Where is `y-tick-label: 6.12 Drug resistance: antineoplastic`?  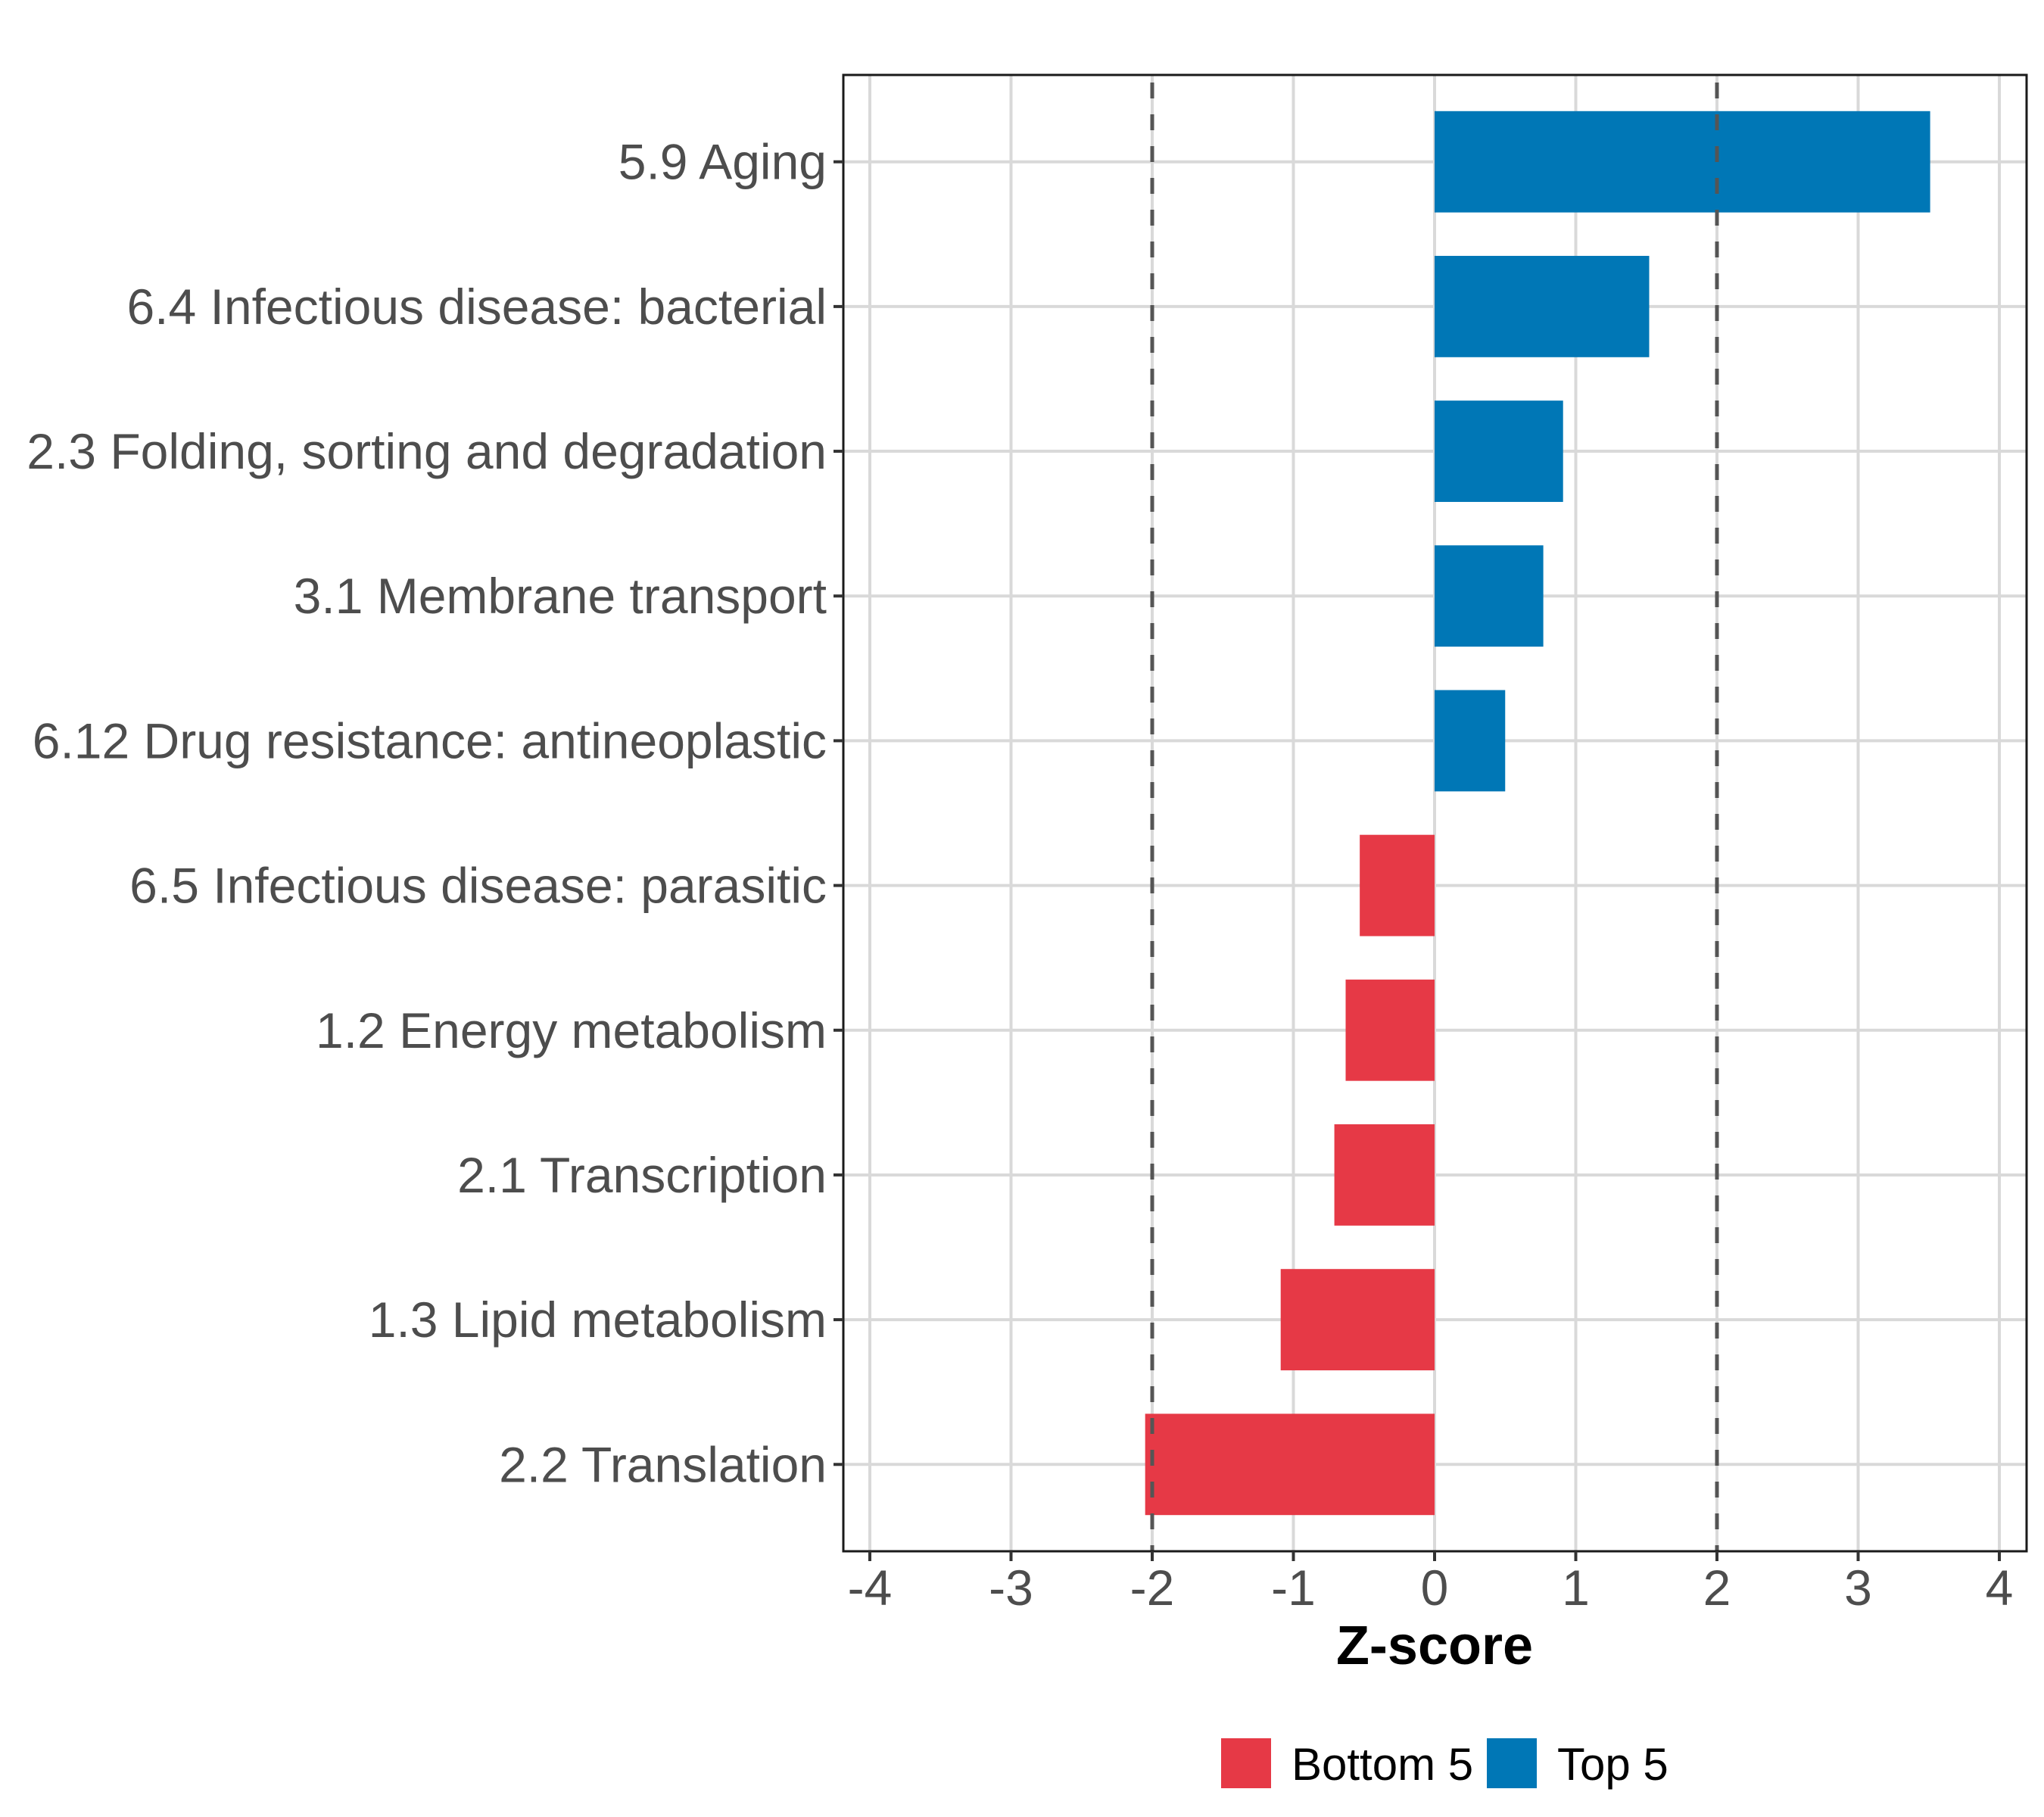 y-tick-label: 6.12 Drug resistance: antineoplastic is located at coordinates (430, 740).